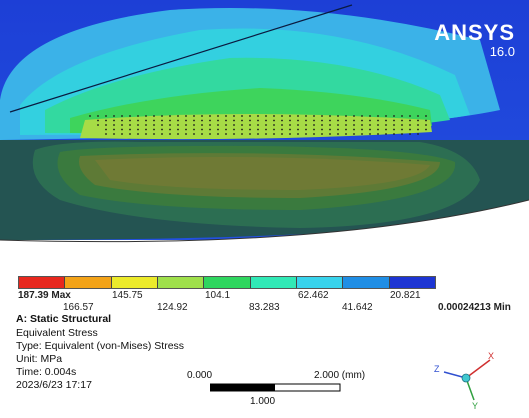  What do you see at coordinates (218, 295) in the screenshot?
I see `legend-upper-2: 104.1` at bounding box center [218, 295].